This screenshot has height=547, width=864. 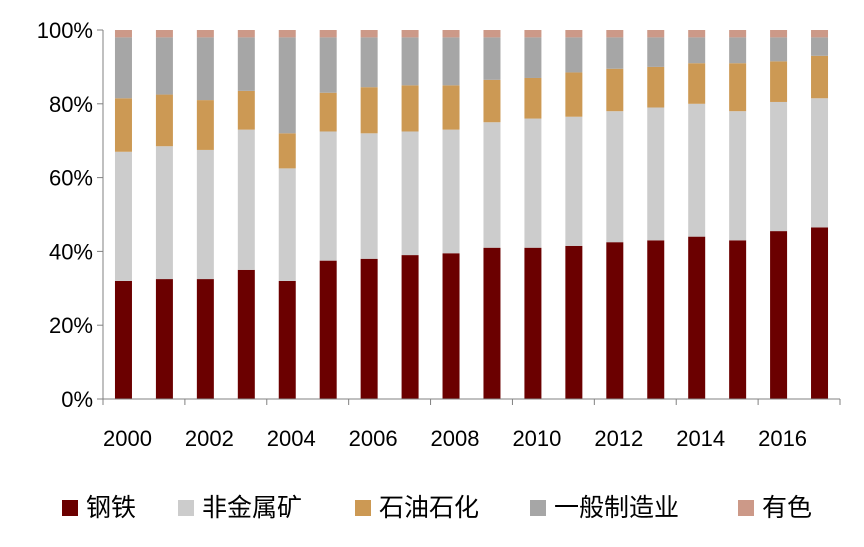 I want to click on legend-label: 钢铁, so click(x=111, y=507).